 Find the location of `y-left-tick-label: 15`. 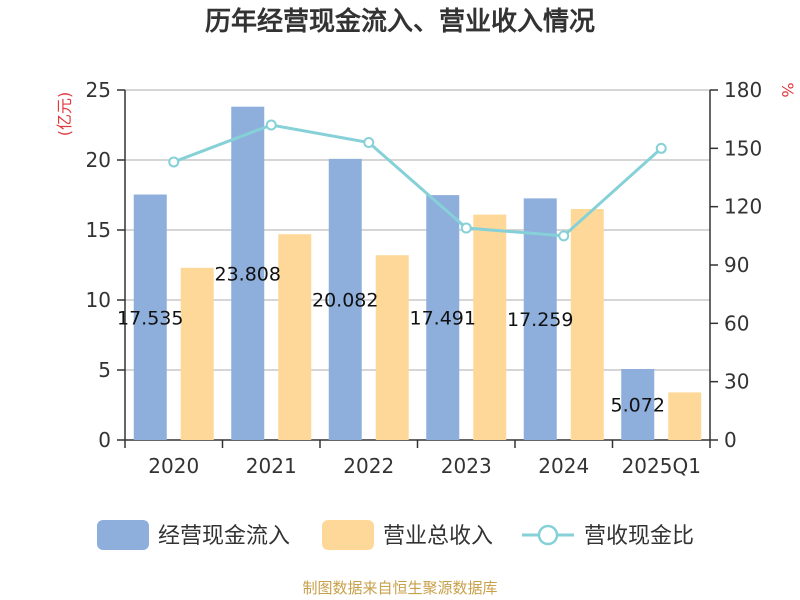

y-left-tick-label: 15 is located at coordinates (98, 230).